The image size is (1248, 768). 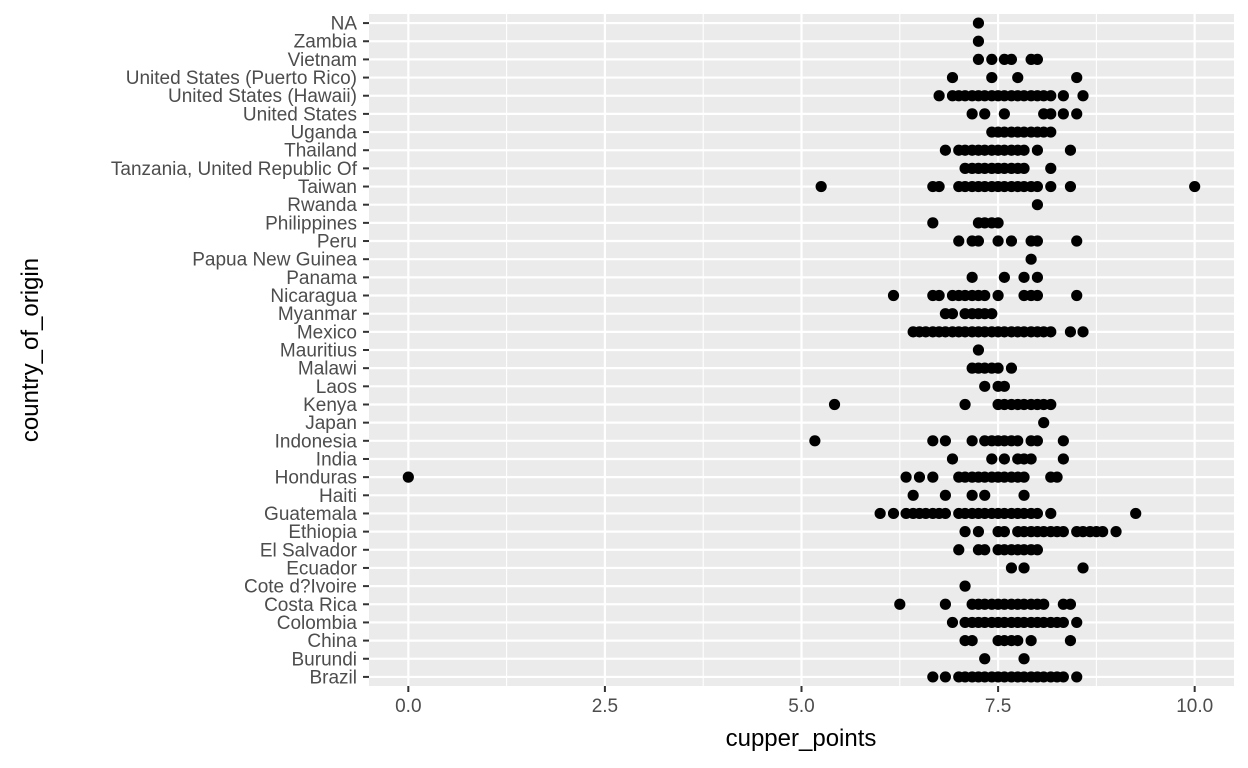 What do you see at coordinates (316, 478) in the screenshot?
I see `y-tick-label: Honduras` at bounding box center [316, 478].